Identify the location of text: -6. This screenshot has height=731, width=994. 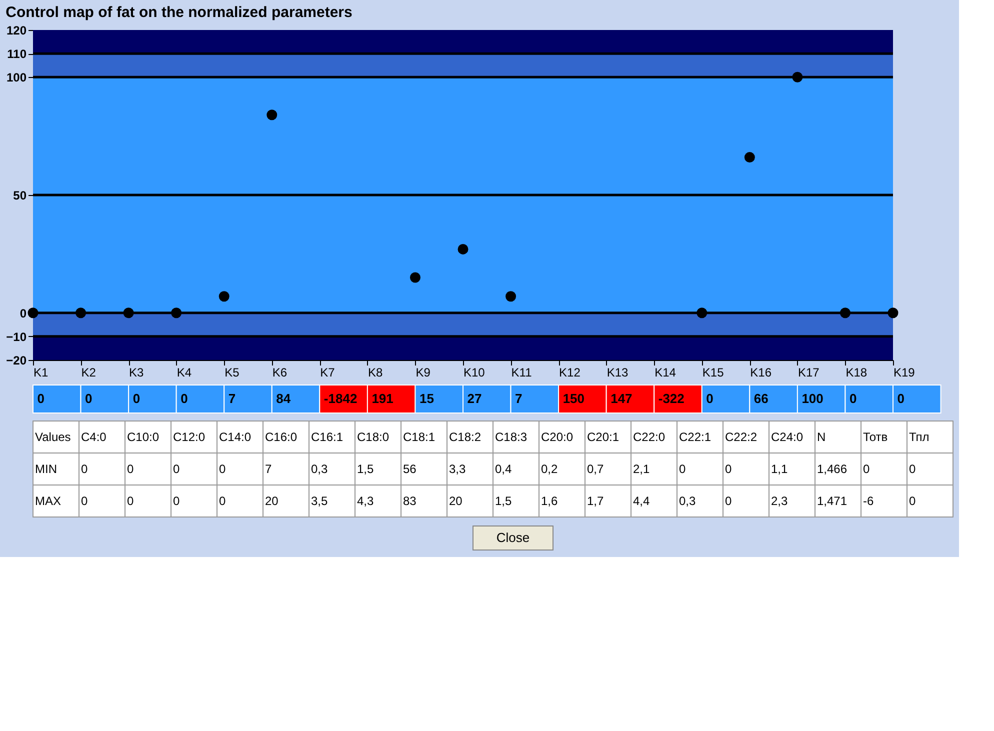
(868, 501).